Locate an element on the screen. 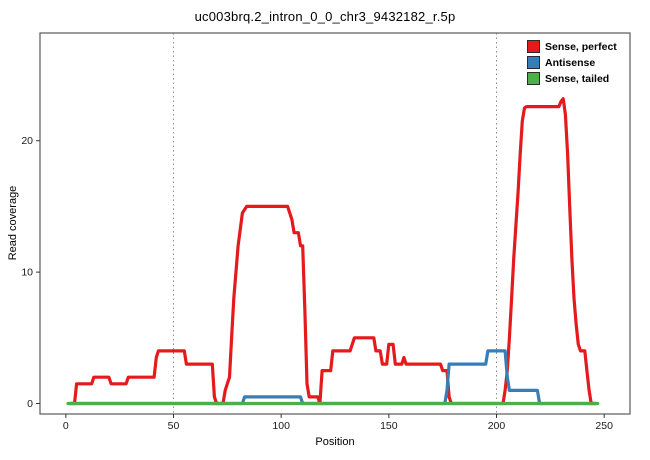  legend-item-1: Antisense is located at coordinates (572, 62).